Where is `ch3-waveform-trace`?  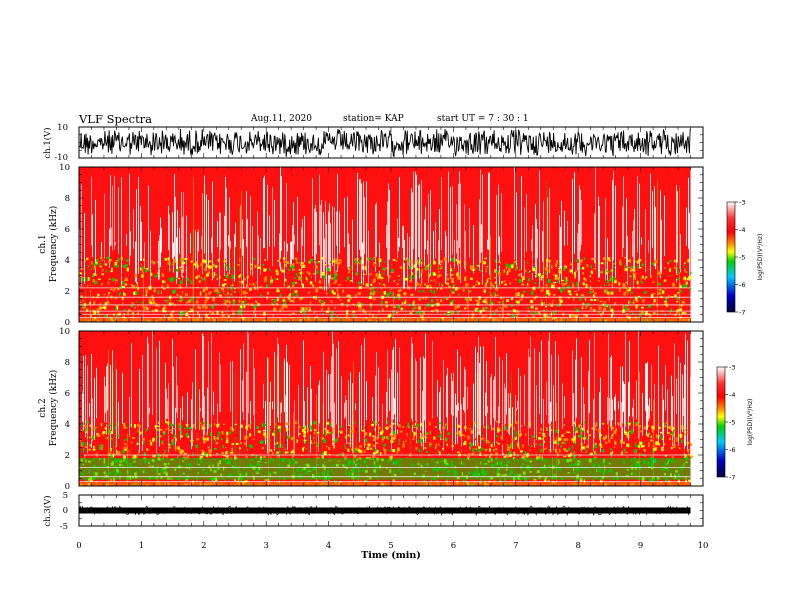
ch3-waveform-trace is located at coordinates (384, 511).